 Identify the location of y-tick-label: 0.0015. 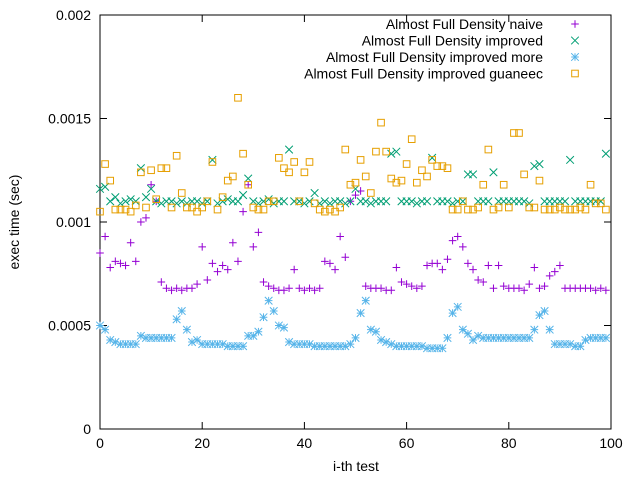
(69, 119).